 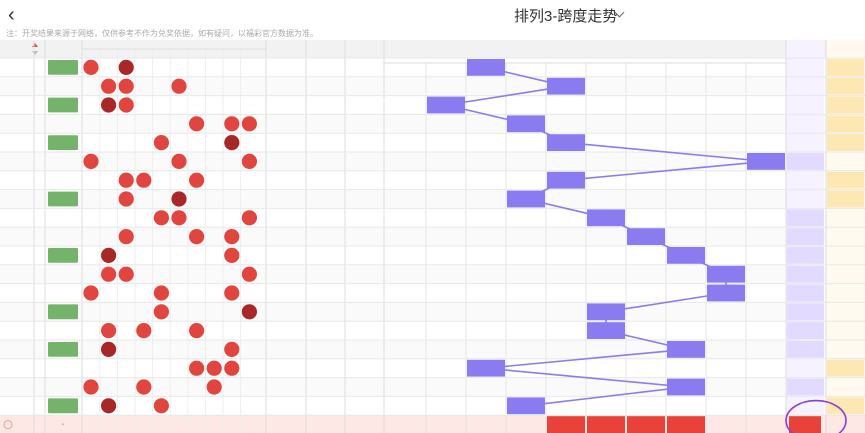 I want to click on back-arrow-icon: ‹, so click(x=11, y=15).